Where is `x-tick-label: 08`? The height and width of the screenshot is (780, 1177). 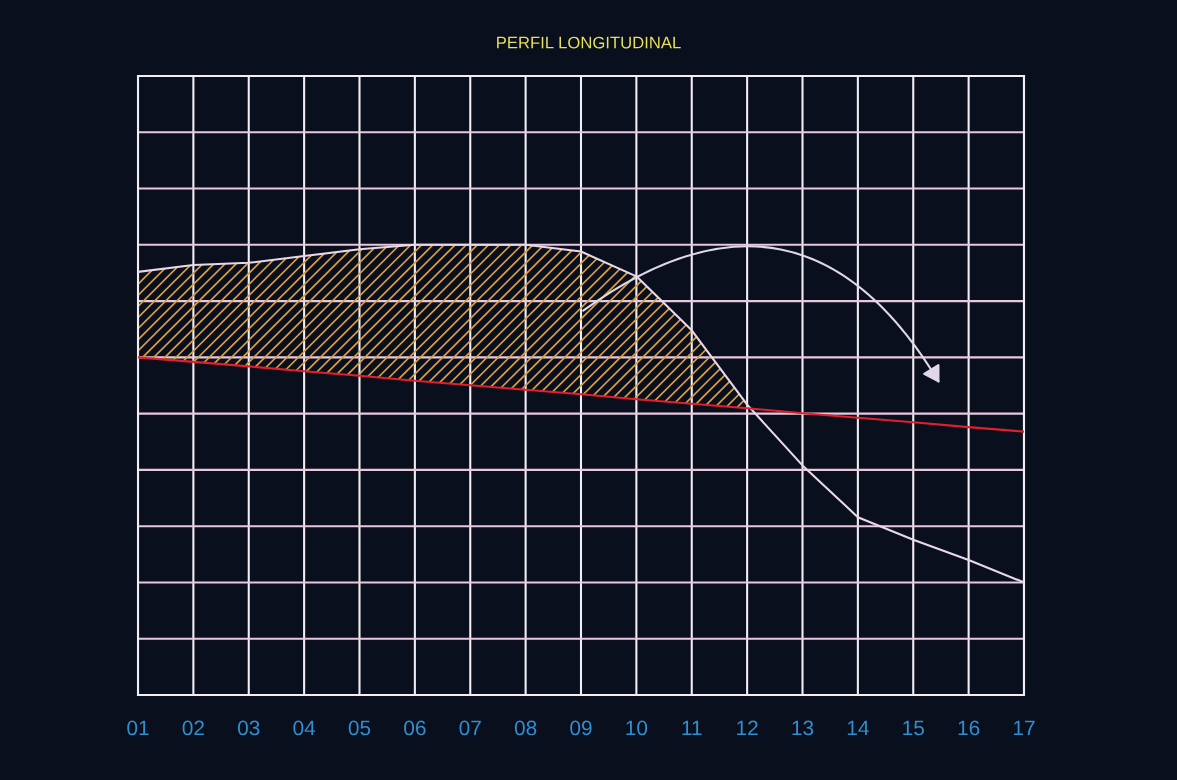 x-tick-label: 08 is located at coordinates (525, 728).